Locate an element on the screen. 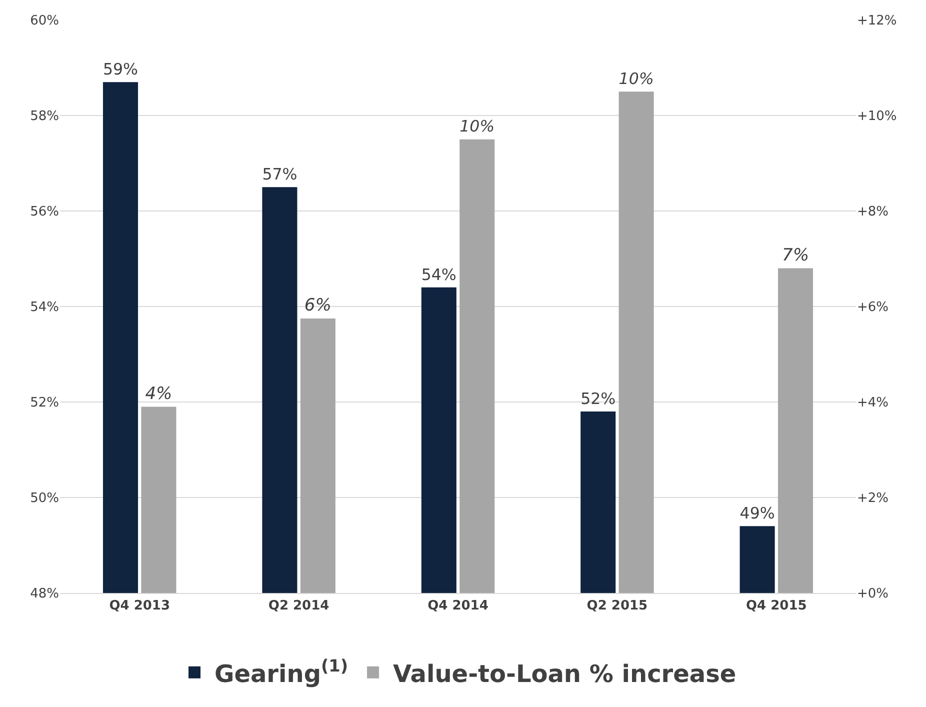  y2-tick-label: +0% is located at coordinates (873, 594).